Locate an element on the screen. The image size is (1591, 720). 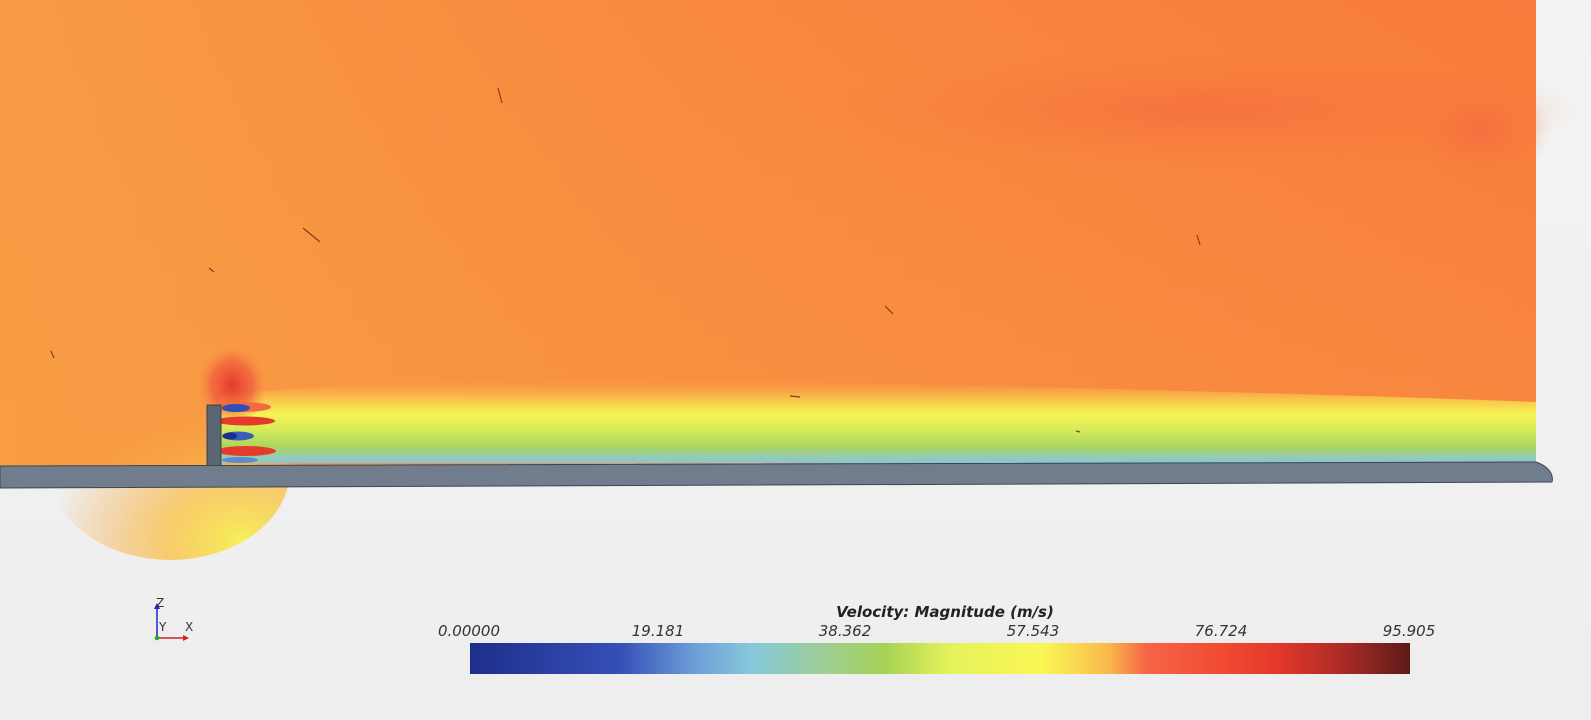
triad-y-label: Y is located at coordinates (163, 627).